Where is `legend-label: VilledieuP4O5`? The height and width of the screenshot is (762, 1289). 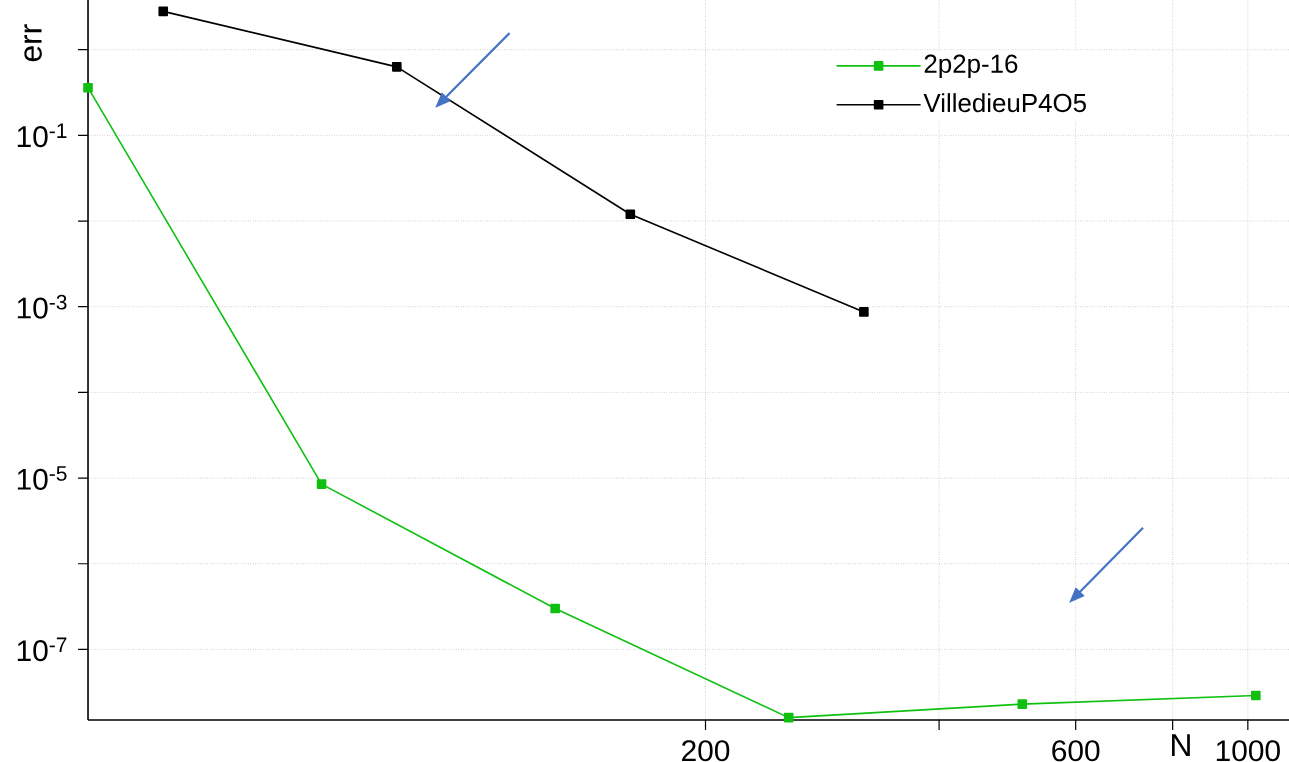 legend-label: VilledieuP4O5 is located at coordinates (1004, 103).